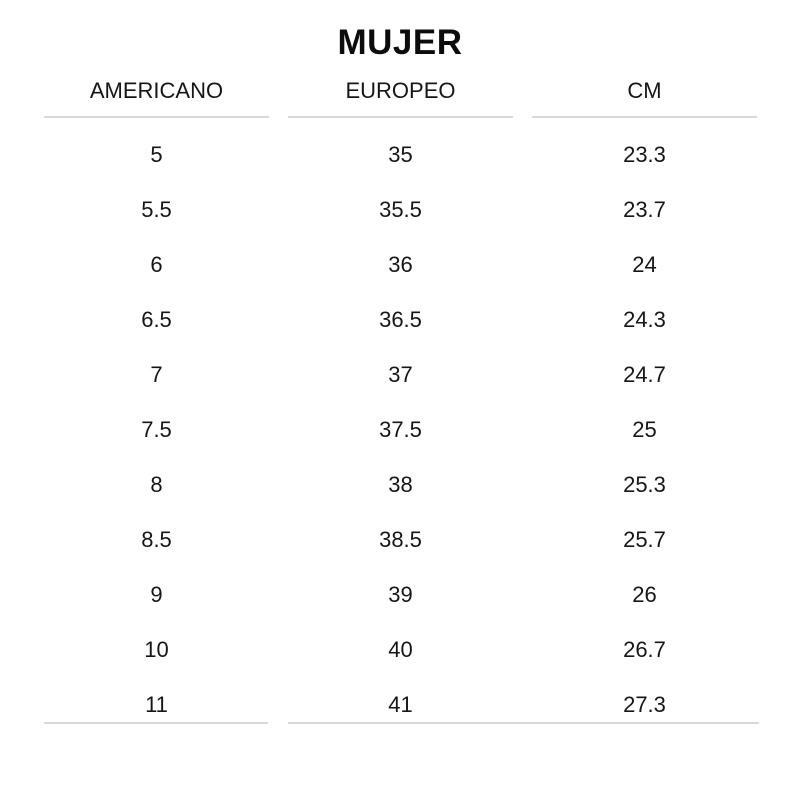 Image resolution: width=800 pixels, height=800 pixels. I want to click on cell-americano: 11, so click(156, 704).